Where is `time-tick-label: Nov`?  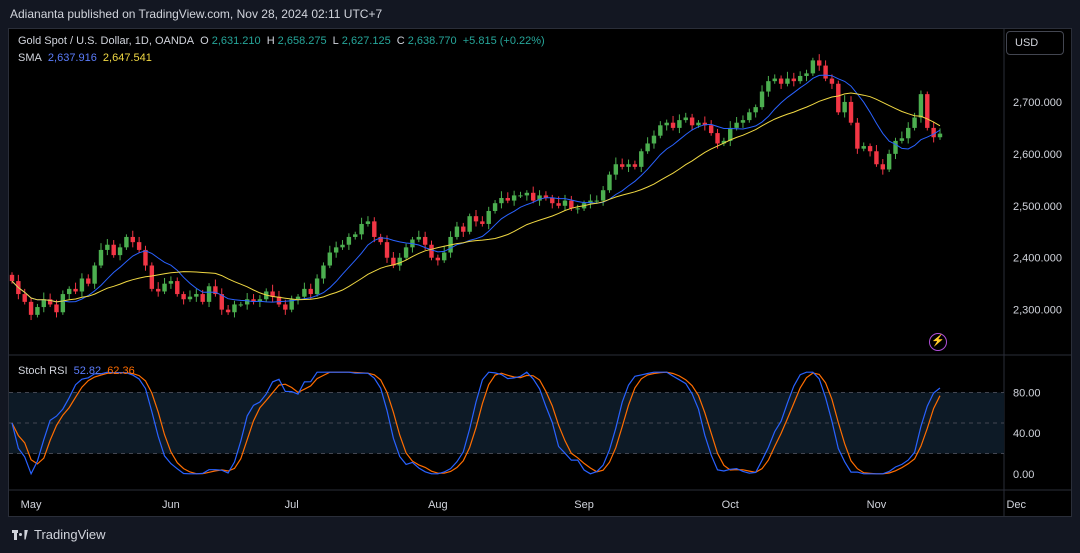 time-tick-label: Nov is located at coordinates (877, 505).